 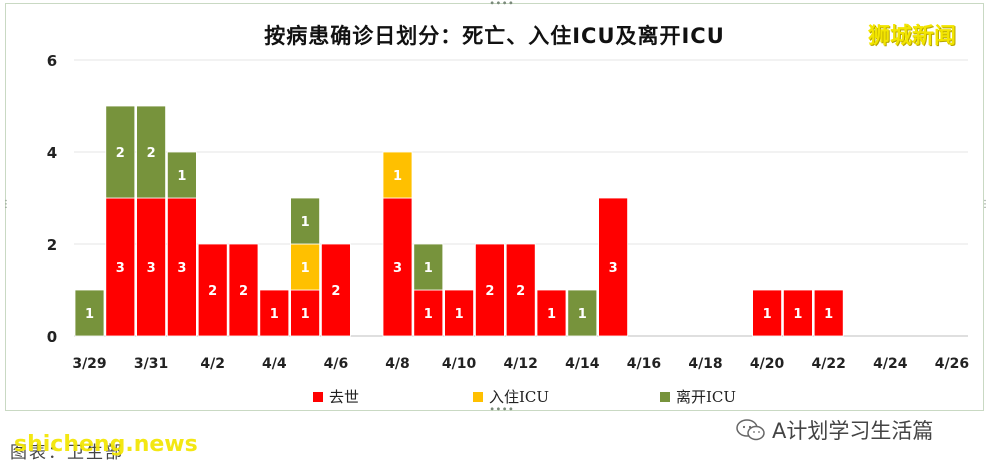 I want to click on resize-handle-left: ⋮, so click(x=6, y=204).